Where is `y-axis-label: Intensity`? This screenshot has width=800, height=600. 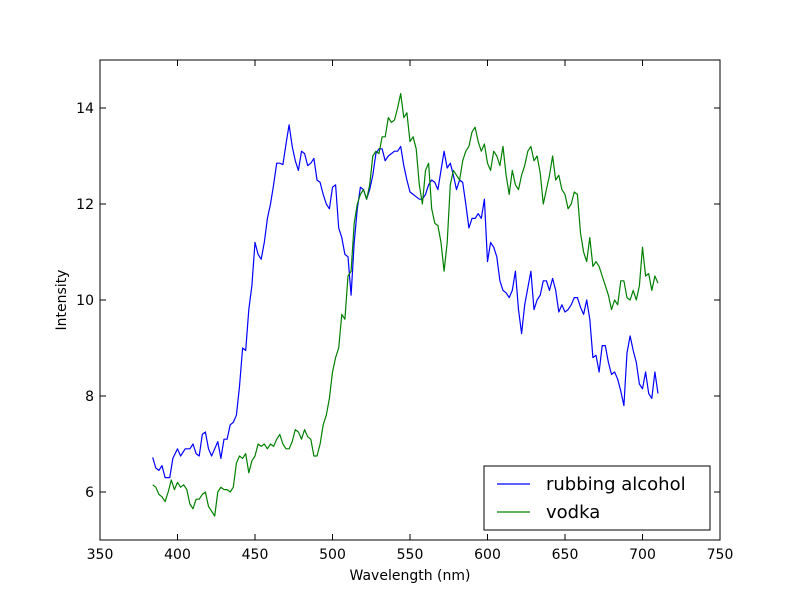
y-axis-label: Intensity is located at coordinates (62, 300).